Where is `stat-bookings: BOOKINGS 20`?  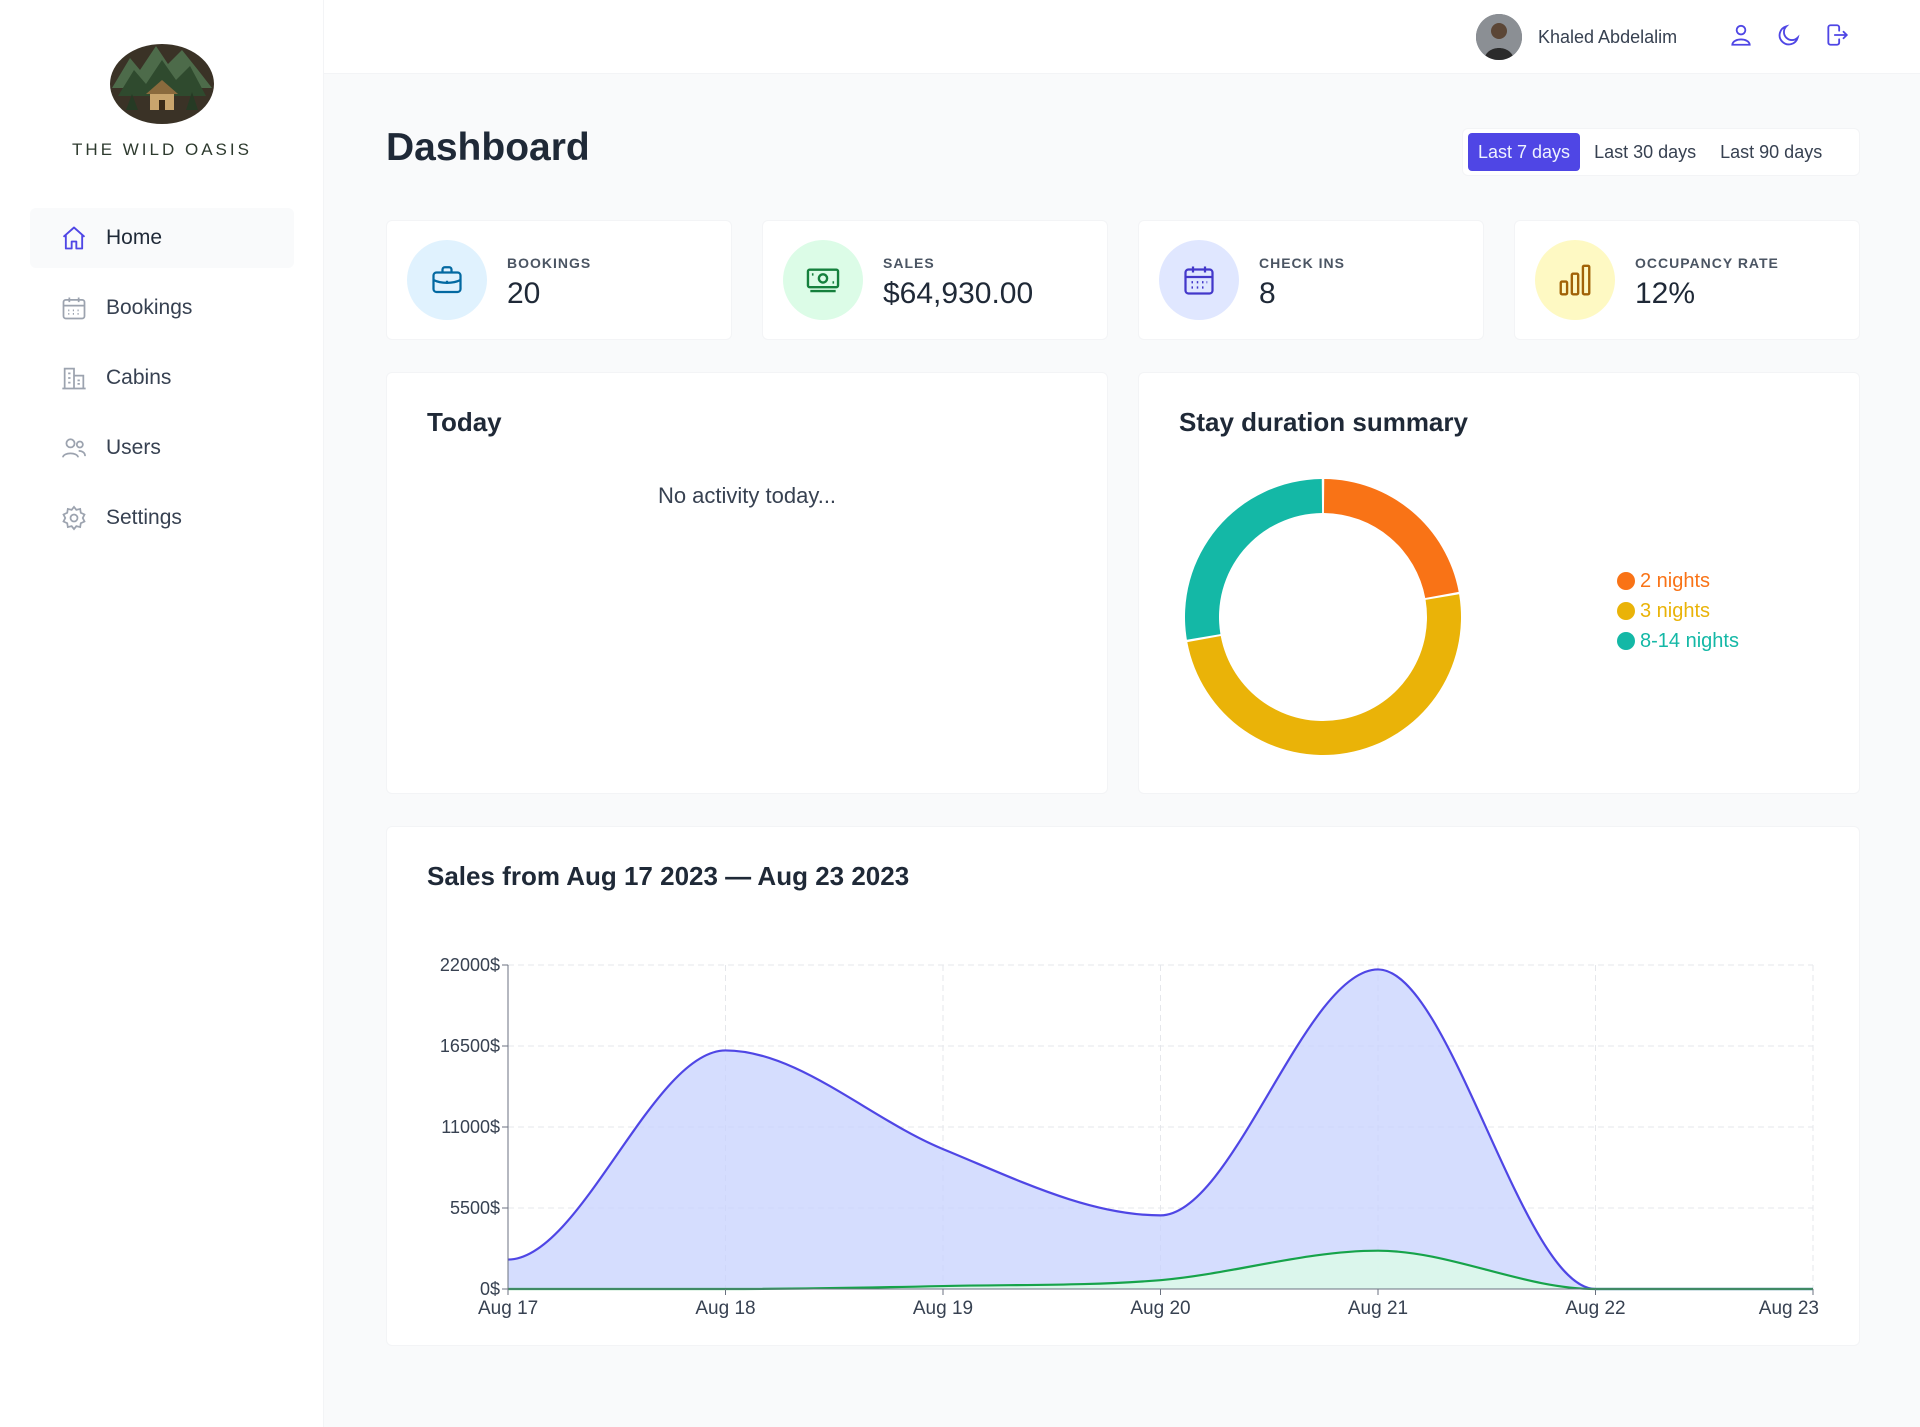
stat-bookings: BOOKINGS 20 is located at coordinates (559, 280).